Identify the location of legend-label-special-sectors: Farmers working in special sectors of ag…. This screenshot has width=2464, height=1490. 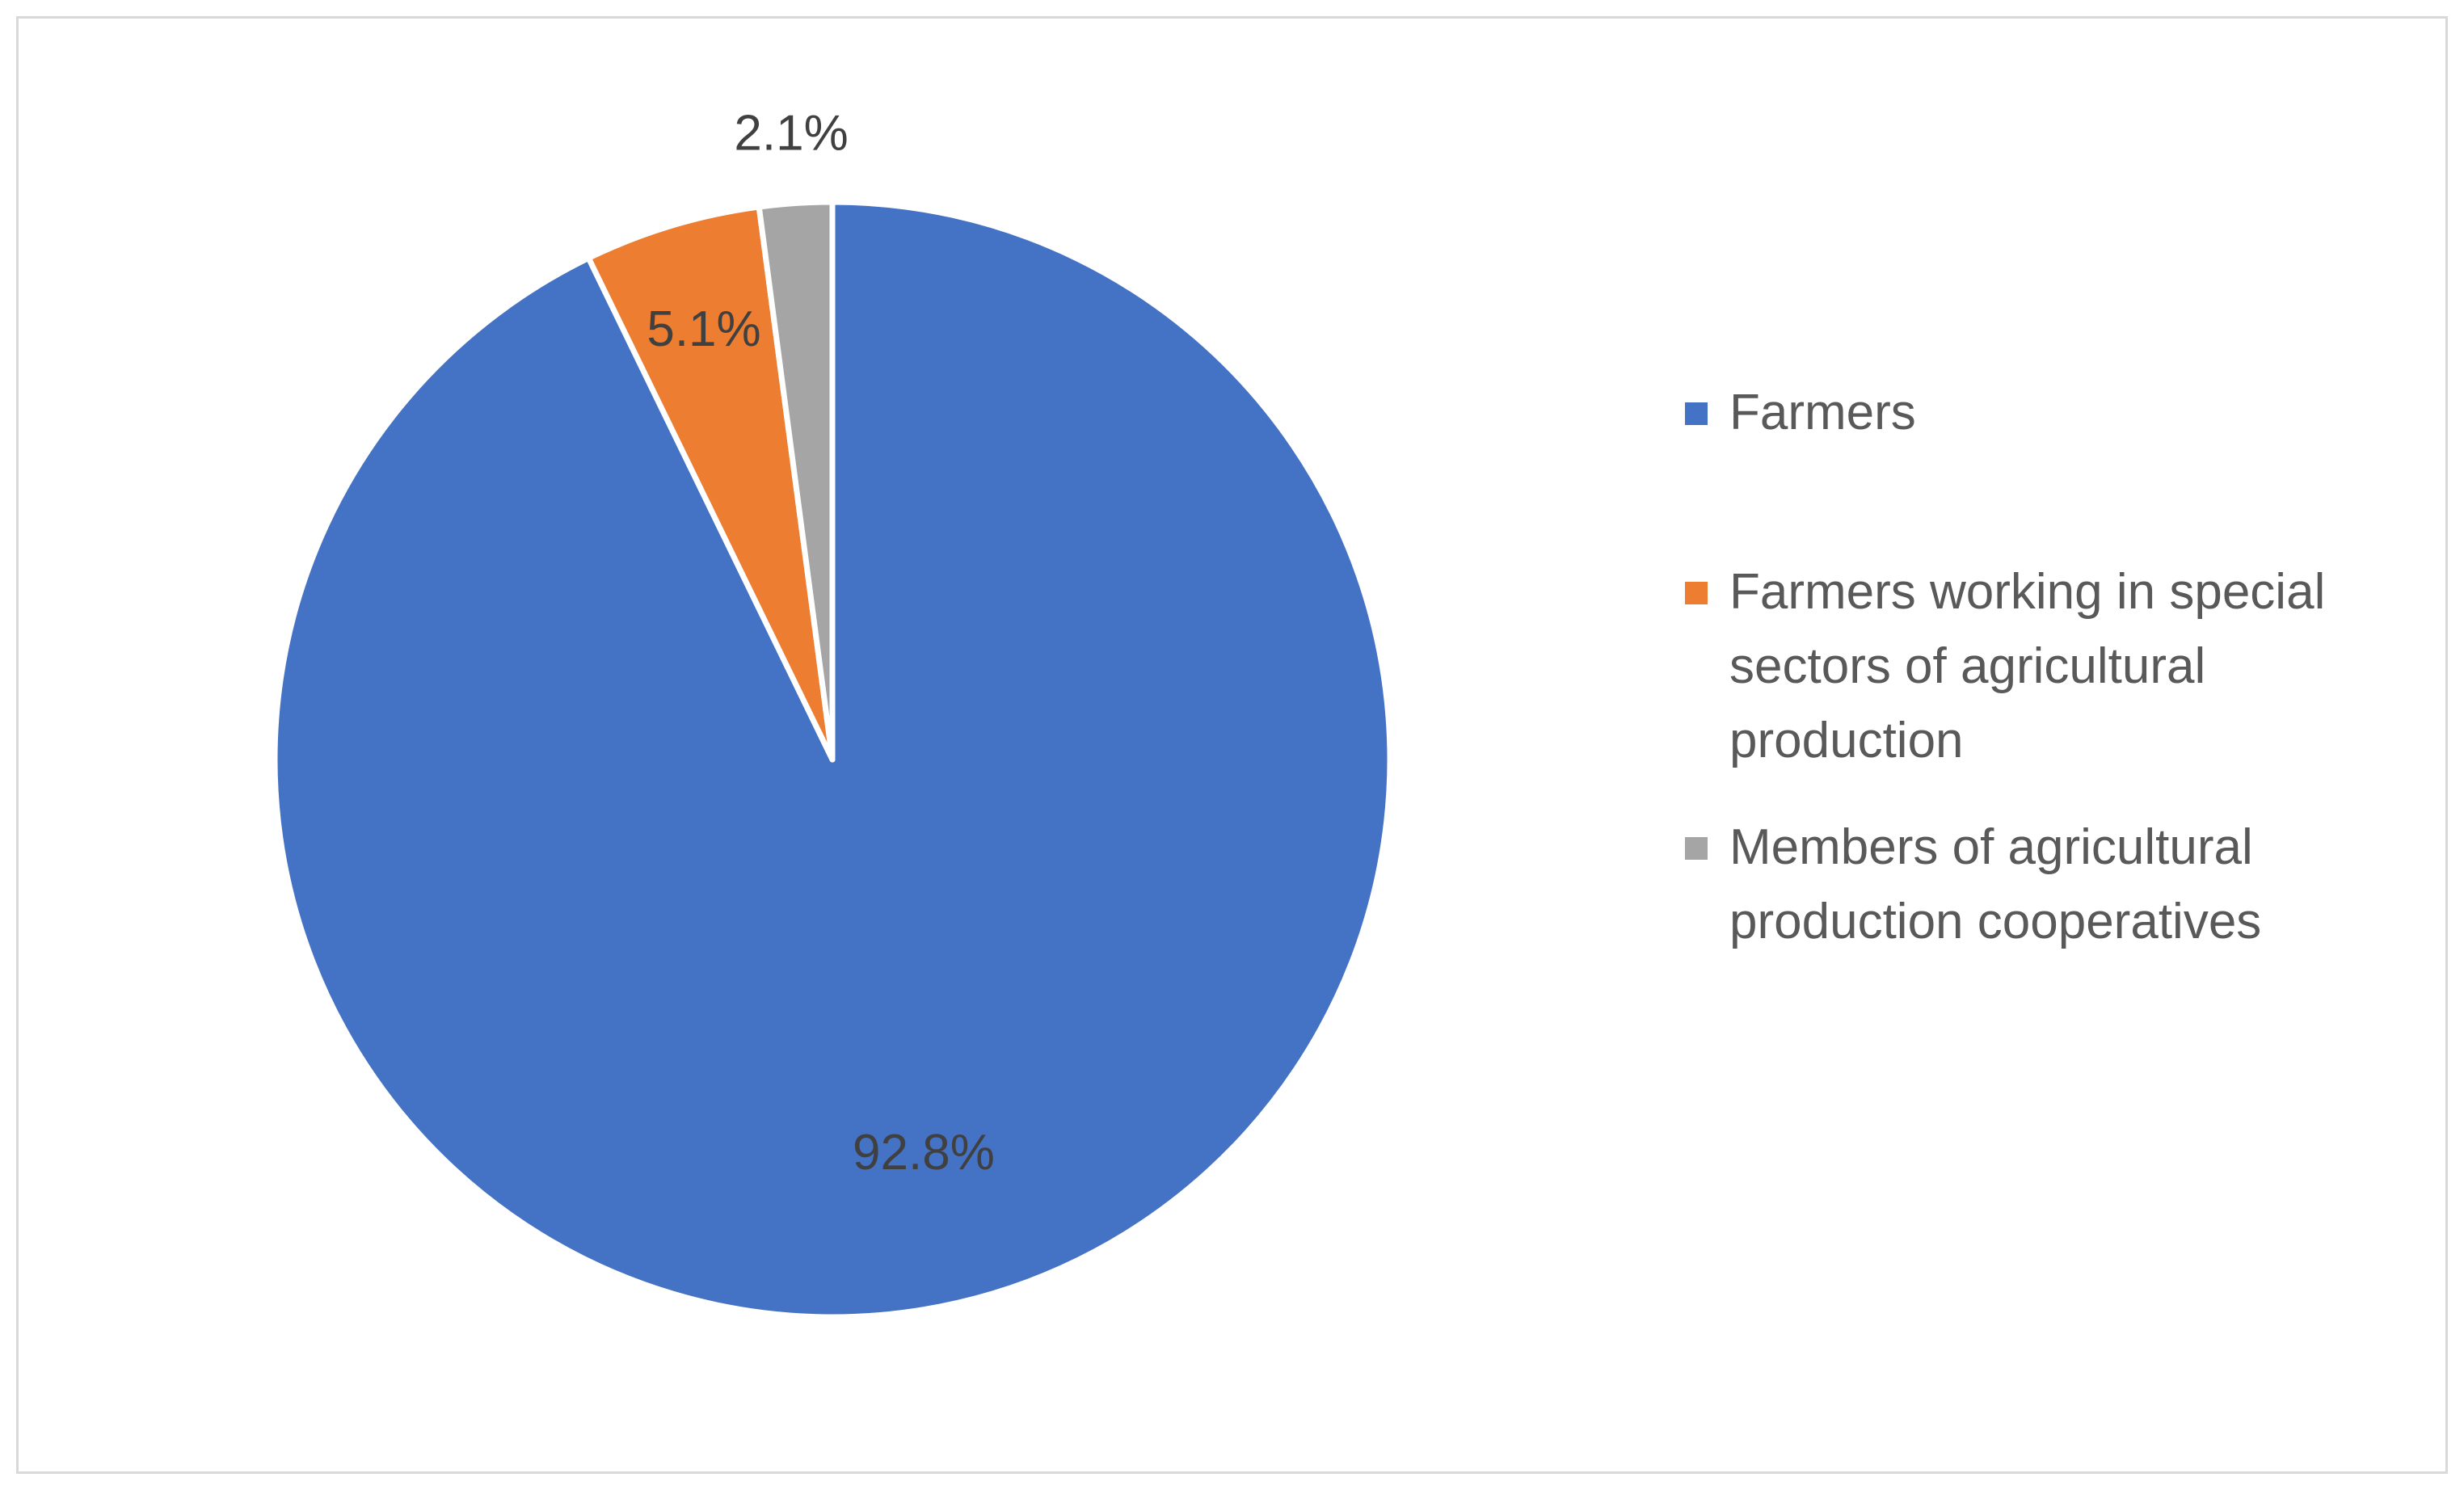
(2027, 666).